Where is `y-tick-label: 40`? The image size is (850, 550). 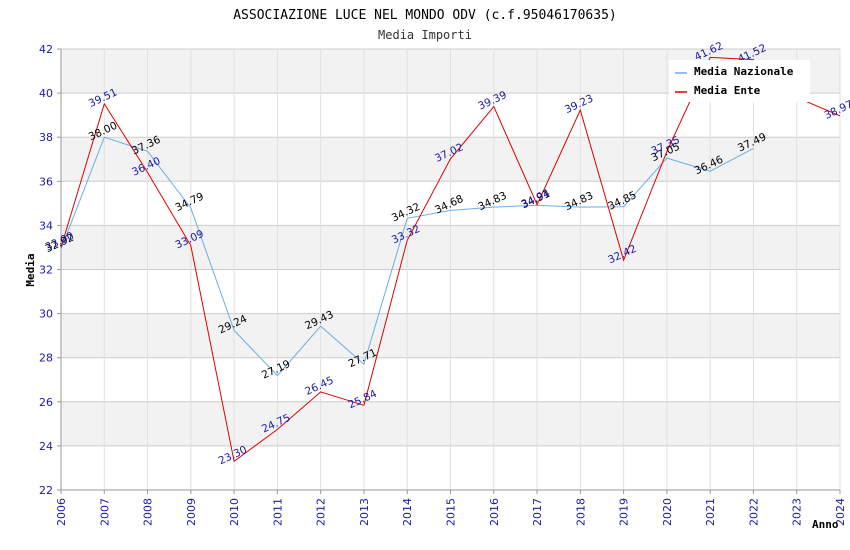
y-tick-label: 40 is located at coordinates (46, 93).